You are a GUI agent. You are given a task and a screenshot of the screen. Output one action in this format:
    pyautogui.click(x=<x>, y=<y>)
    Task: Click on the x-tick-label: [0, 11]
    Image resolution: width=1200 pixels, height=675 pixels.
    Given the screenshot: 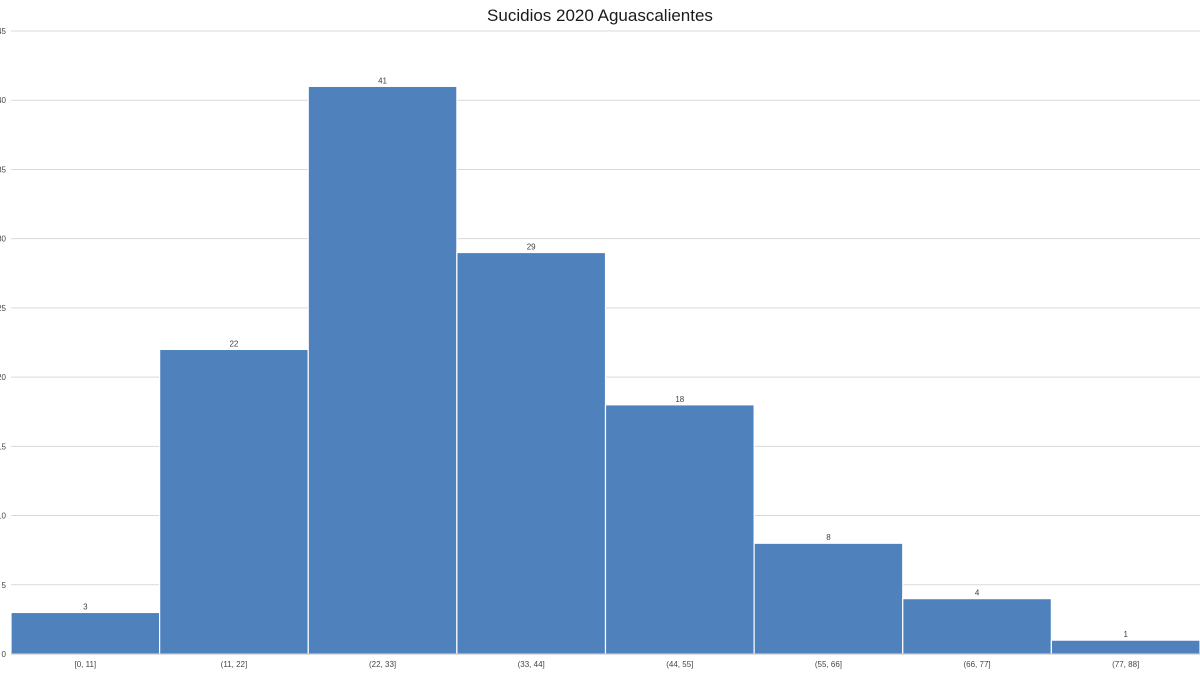 What is the action you would take?
    pyautogui.click(x=85, y=664)
    